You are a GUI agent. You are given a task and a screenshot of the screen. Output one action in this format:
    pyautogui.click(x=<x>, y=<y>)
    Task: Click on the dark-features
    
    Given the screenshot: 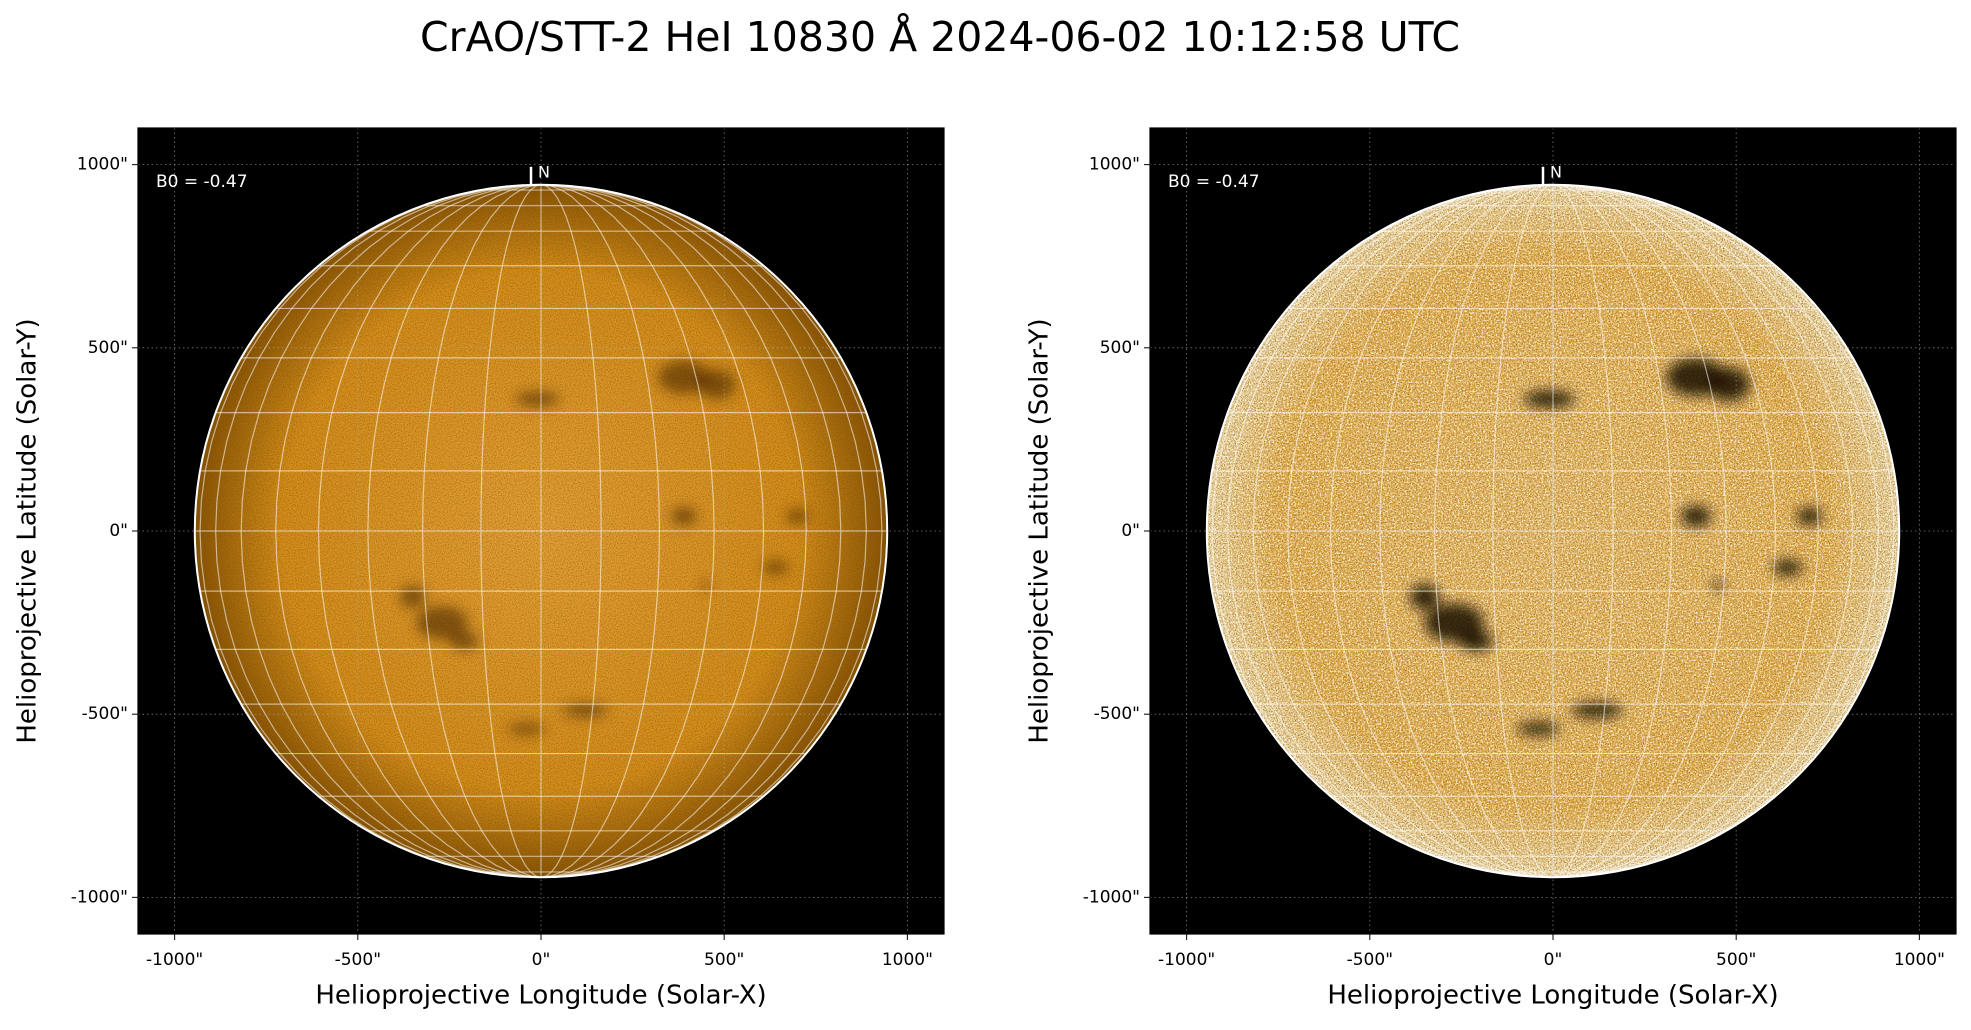 What is the action you would take?
    pyautogui.click(x=604, y=547)
    